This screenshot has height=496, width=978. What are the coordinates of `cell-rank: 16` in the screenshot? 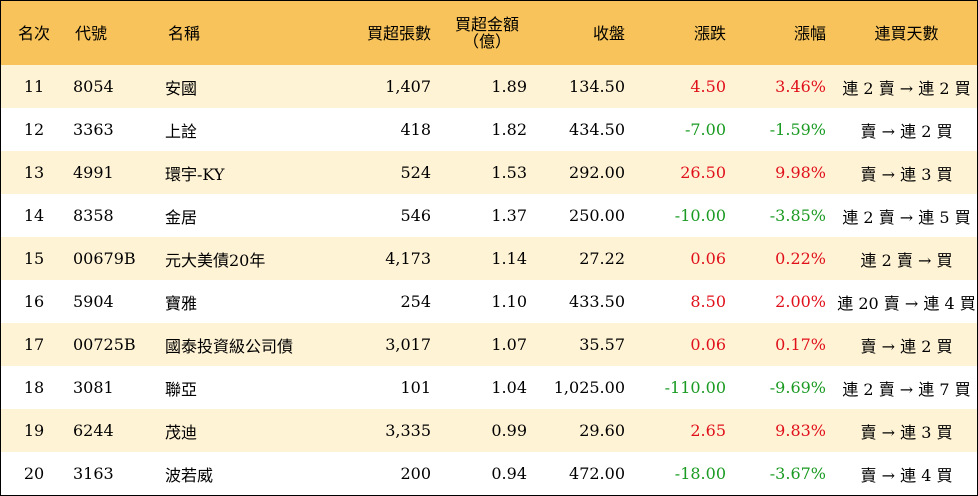 It's located at (34, 301).